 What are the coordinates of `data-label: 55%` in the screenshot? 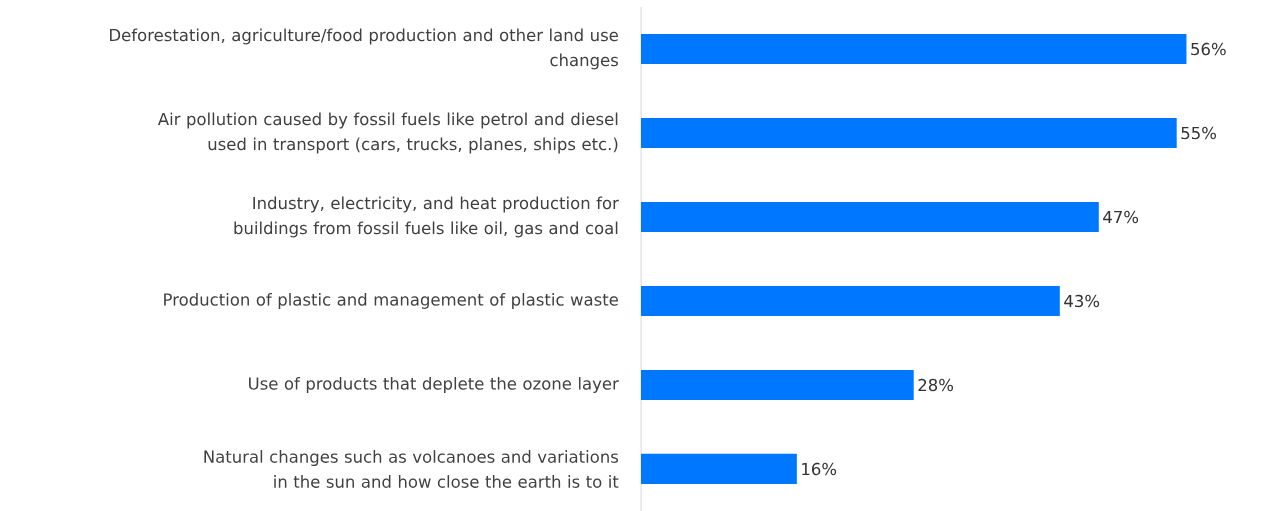 It's located at (1198, 133).